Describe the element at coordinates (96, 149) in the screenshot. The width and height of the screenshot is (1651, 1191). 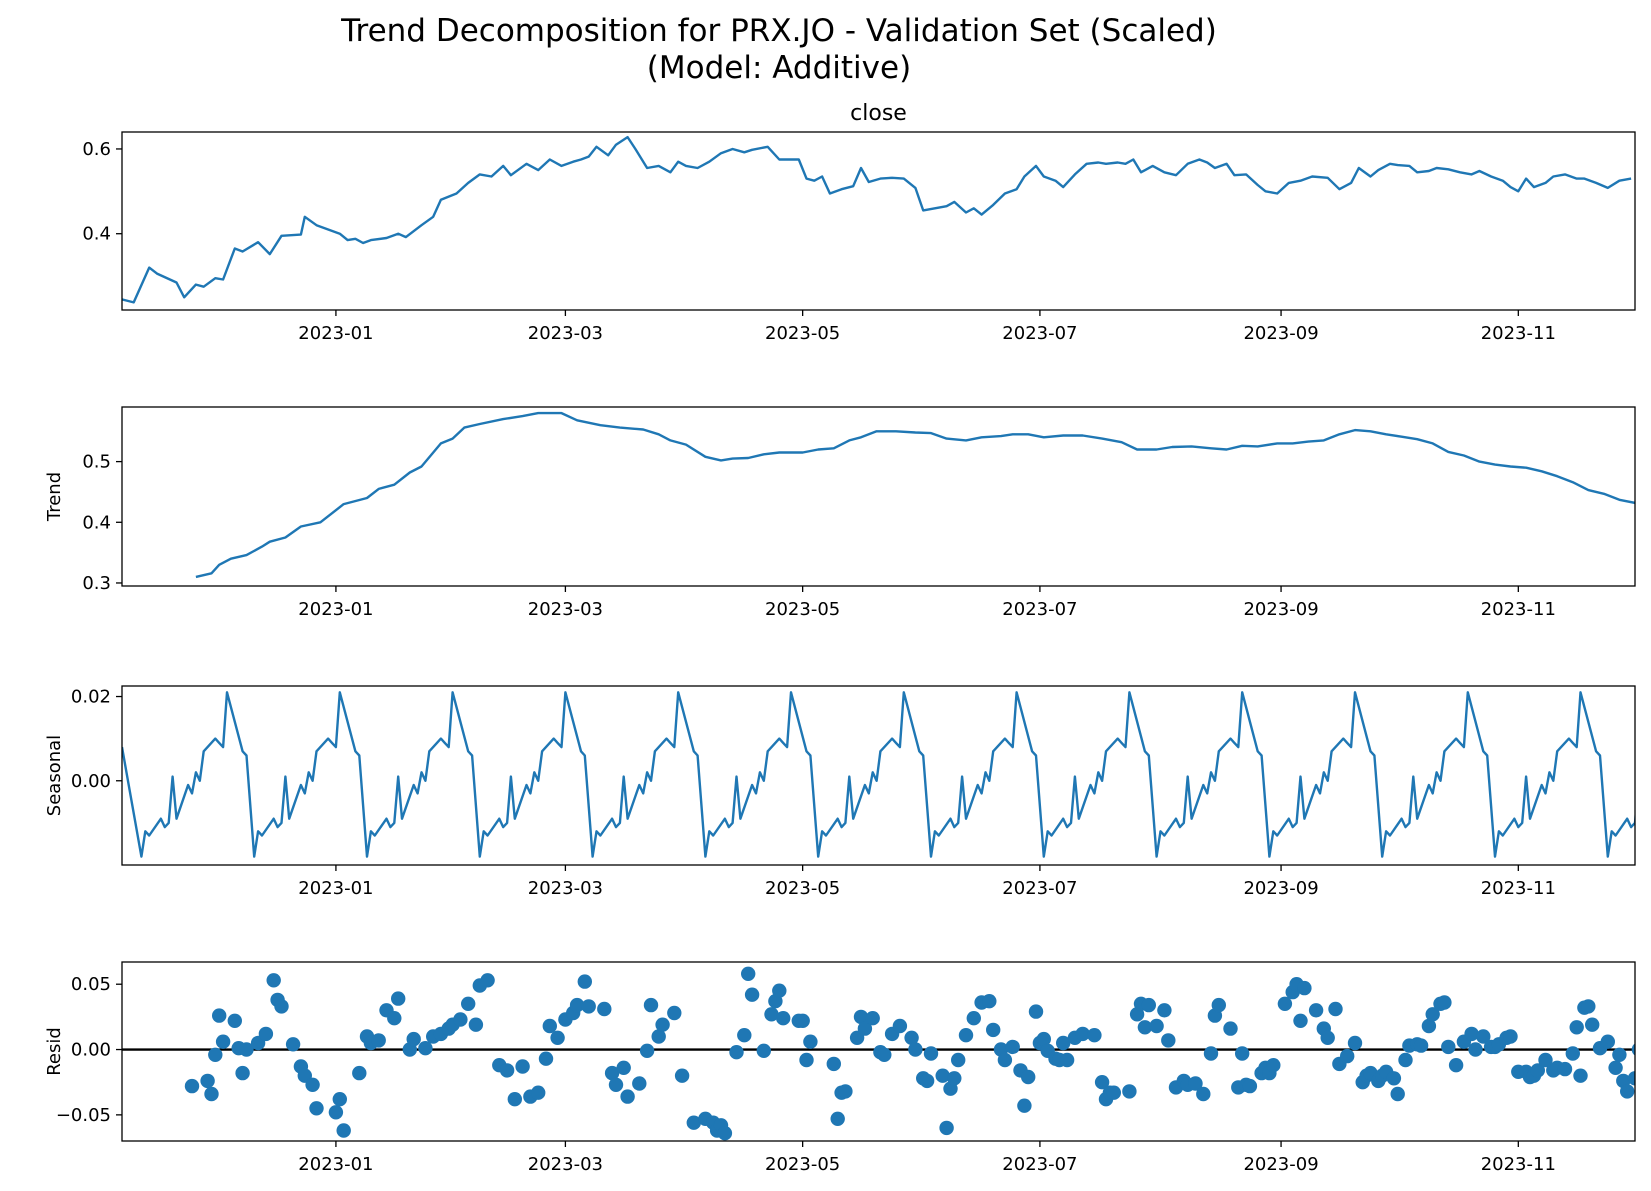
I see `y-tick-label: 0.6` at that location.